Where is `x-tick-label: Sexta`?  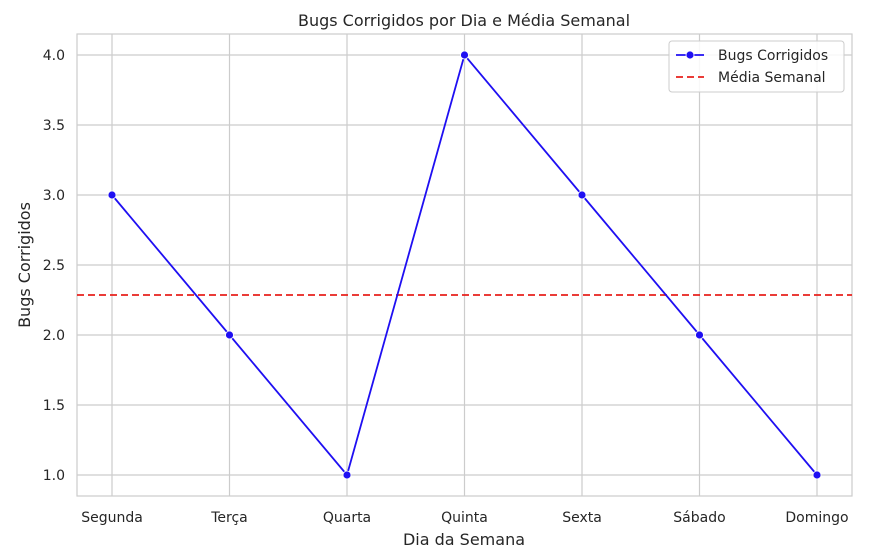
x-tick-label: Sexta is located at coordinates (582, 518).